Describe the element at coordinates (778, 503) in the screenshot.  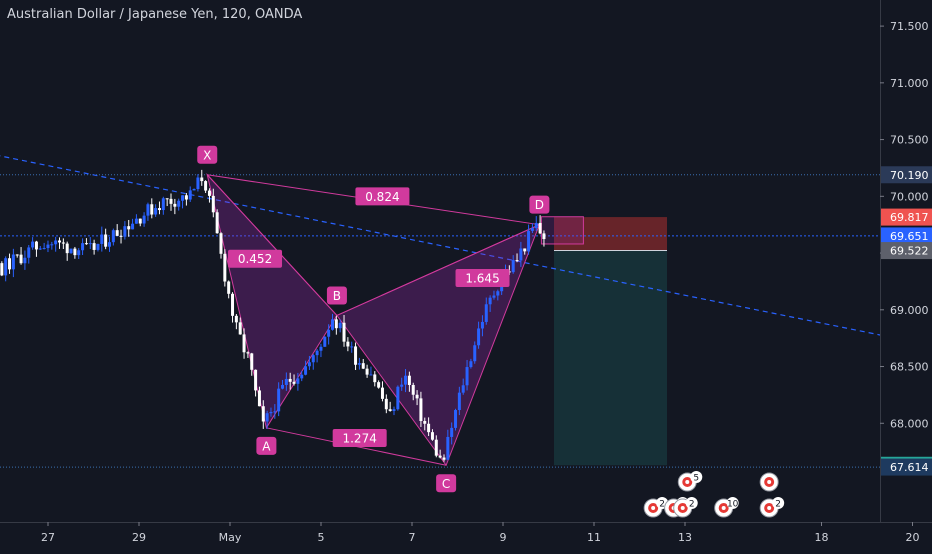
I see `event-count-badge` at that location.